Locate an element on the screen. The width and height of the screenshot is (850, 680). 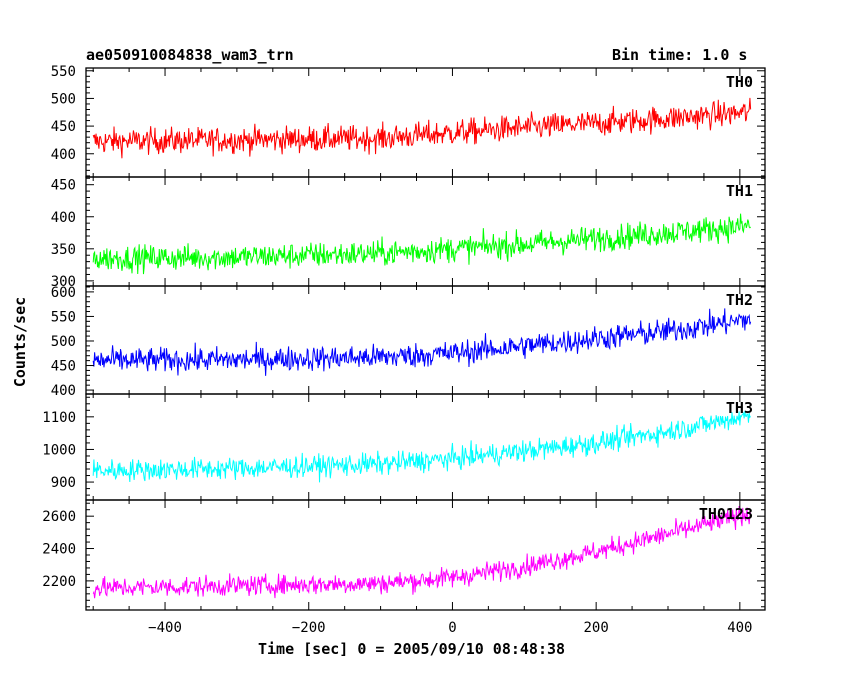
panel-th1: 300 350 400 450 TH1 is located at coordinates (408, 233).